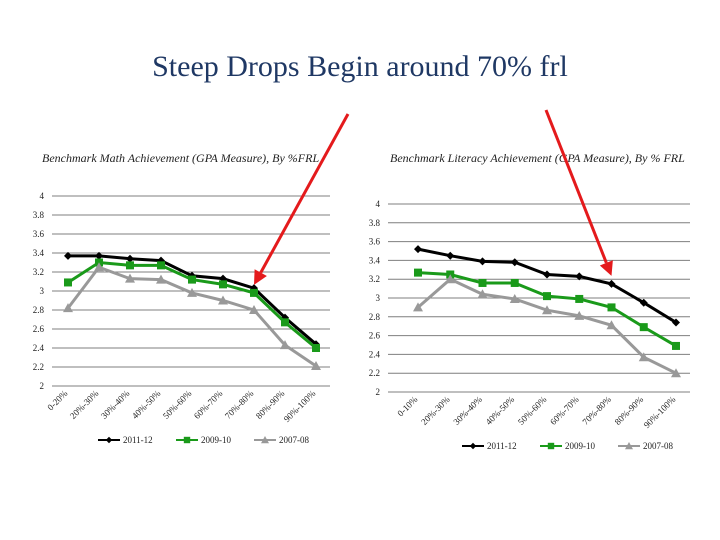 The width and height of the screenshot is (720, 540). Describe the element at coordinates (375, 317) in the screenshot. I see `y-tick-label: 2.8` at that location.